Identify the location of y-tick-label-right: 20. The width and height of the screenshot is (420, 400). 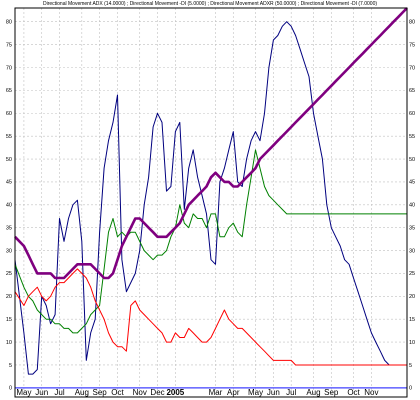
(412, 297).